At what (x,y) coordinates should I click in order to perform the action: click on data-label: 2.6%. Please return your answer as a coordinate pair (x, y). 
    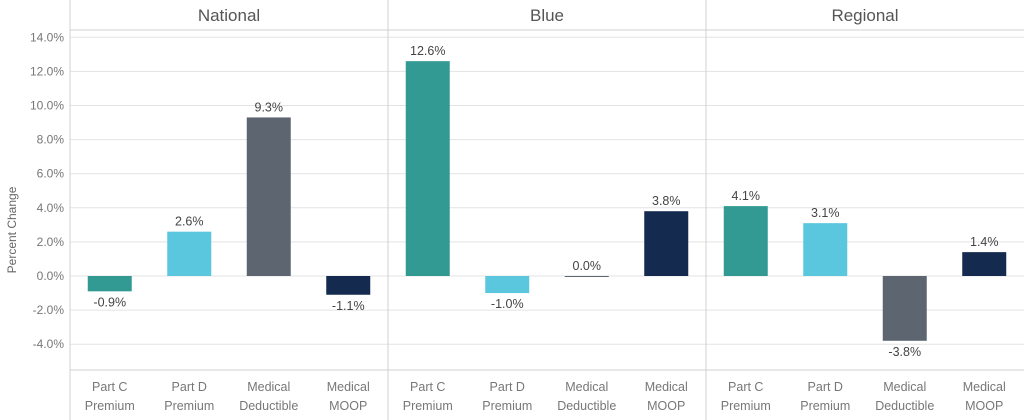
    Looking at the image, I should click on (189, 222).